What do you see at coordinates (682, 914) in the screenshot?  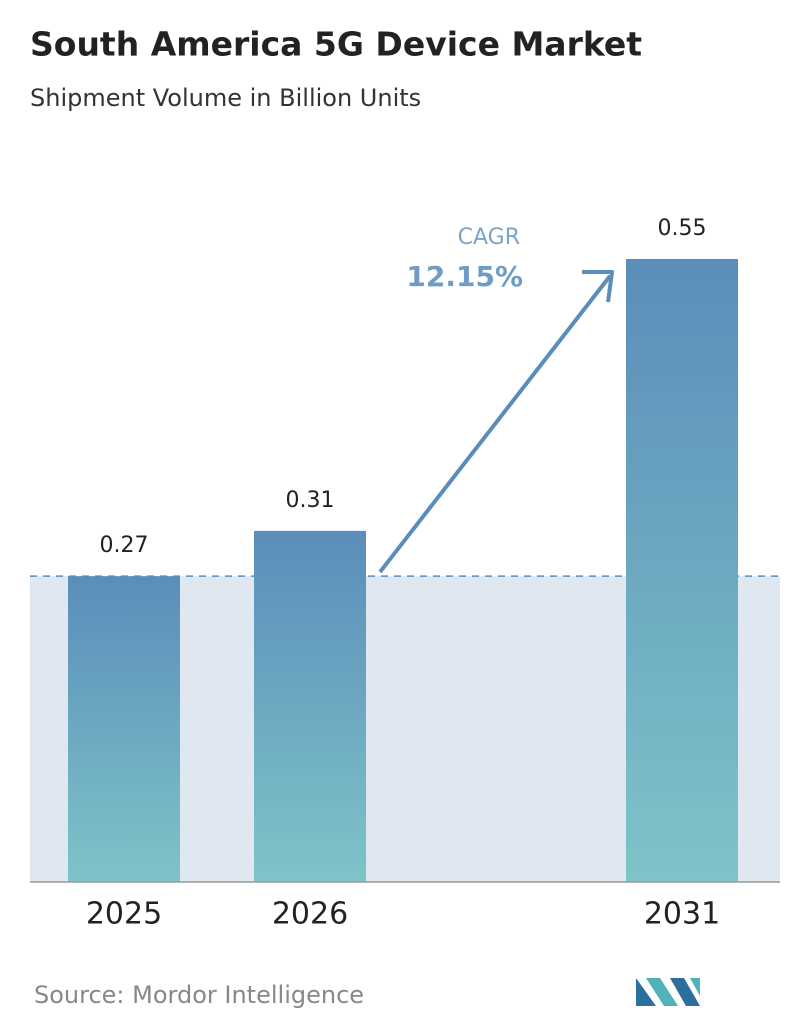 I see `x-tick-label: 2031` at bounding box center [682, 914].